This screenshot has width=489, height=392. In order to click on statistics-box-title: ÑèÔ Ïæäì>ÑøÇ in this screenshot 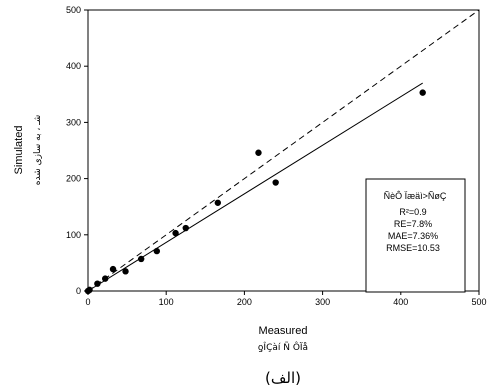, I will do `click(415, 196)`.